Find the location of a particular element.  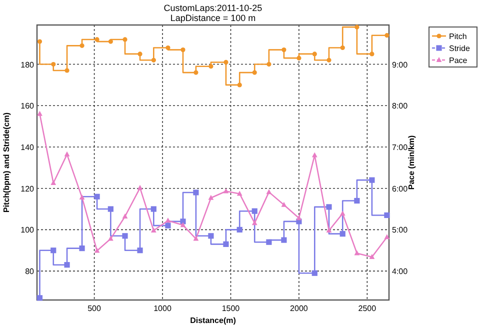

y2-tick-label: 8:00 is located at coordinates (400, 106).